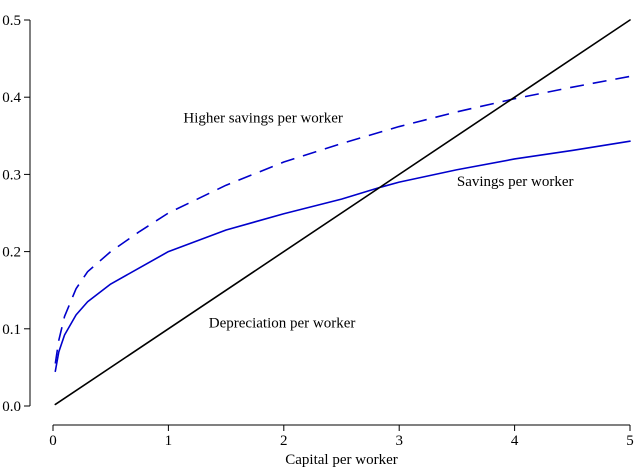 Image resolution: width=642 pixels, height=470 pixels. Describe the element at coordinates (53, 441) in the screenshot. I see `x-tick-label: 0` at that location.